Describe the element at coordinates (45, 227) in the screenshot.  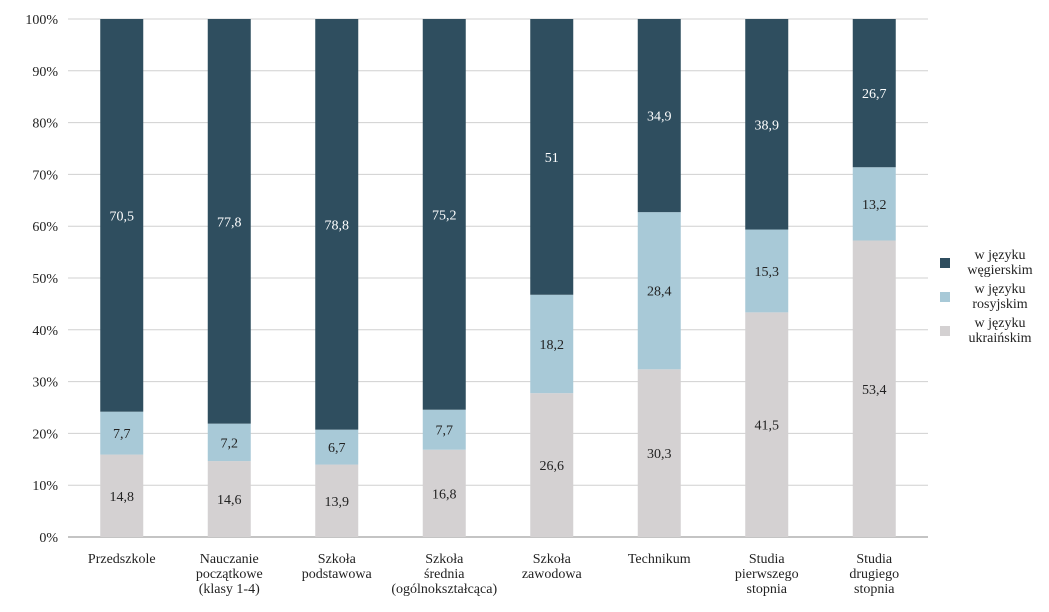
I see `y-tick-label: 60%` at that location.